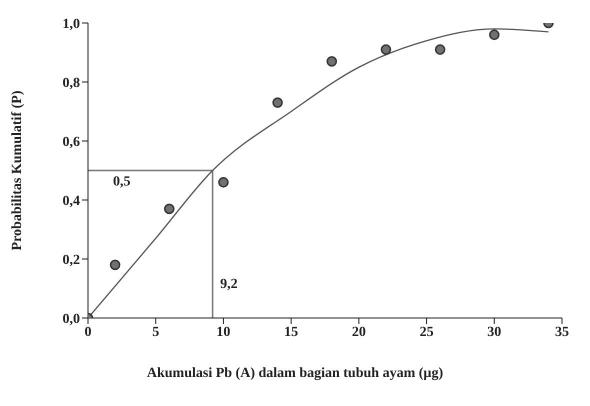 The height and width of the screenshot is (406, 590). What do you see at coordinates (71, 83) in the screenshot?
I see `y-tick-label: 0,8` at bounding box center [71, 83].